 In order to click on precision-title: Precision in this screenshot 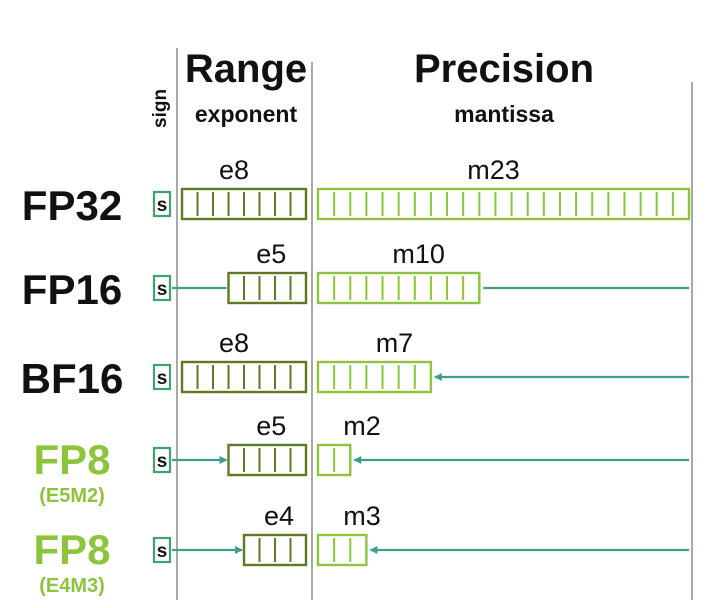, I will do `click(504, 69)`.